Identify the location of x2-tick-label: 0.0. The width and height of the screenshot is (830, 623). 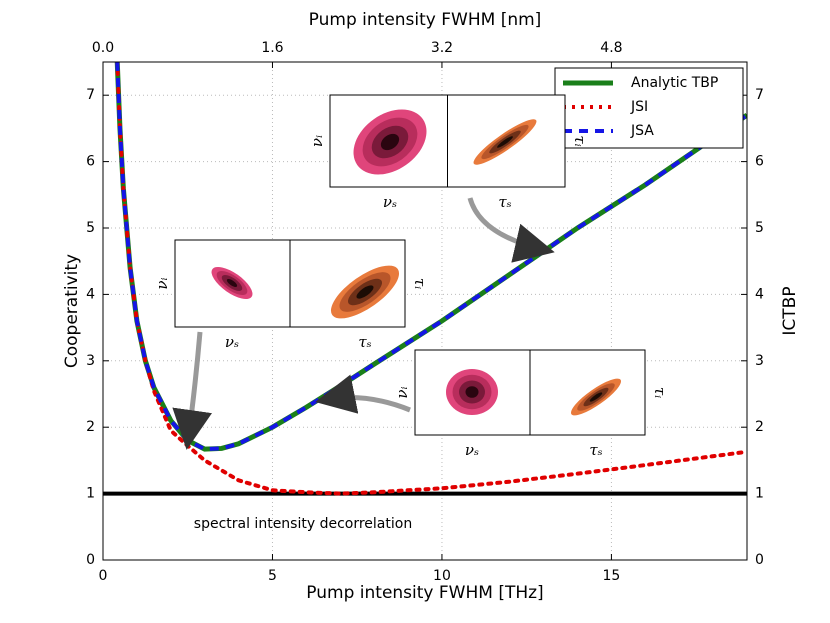
(103, 48).